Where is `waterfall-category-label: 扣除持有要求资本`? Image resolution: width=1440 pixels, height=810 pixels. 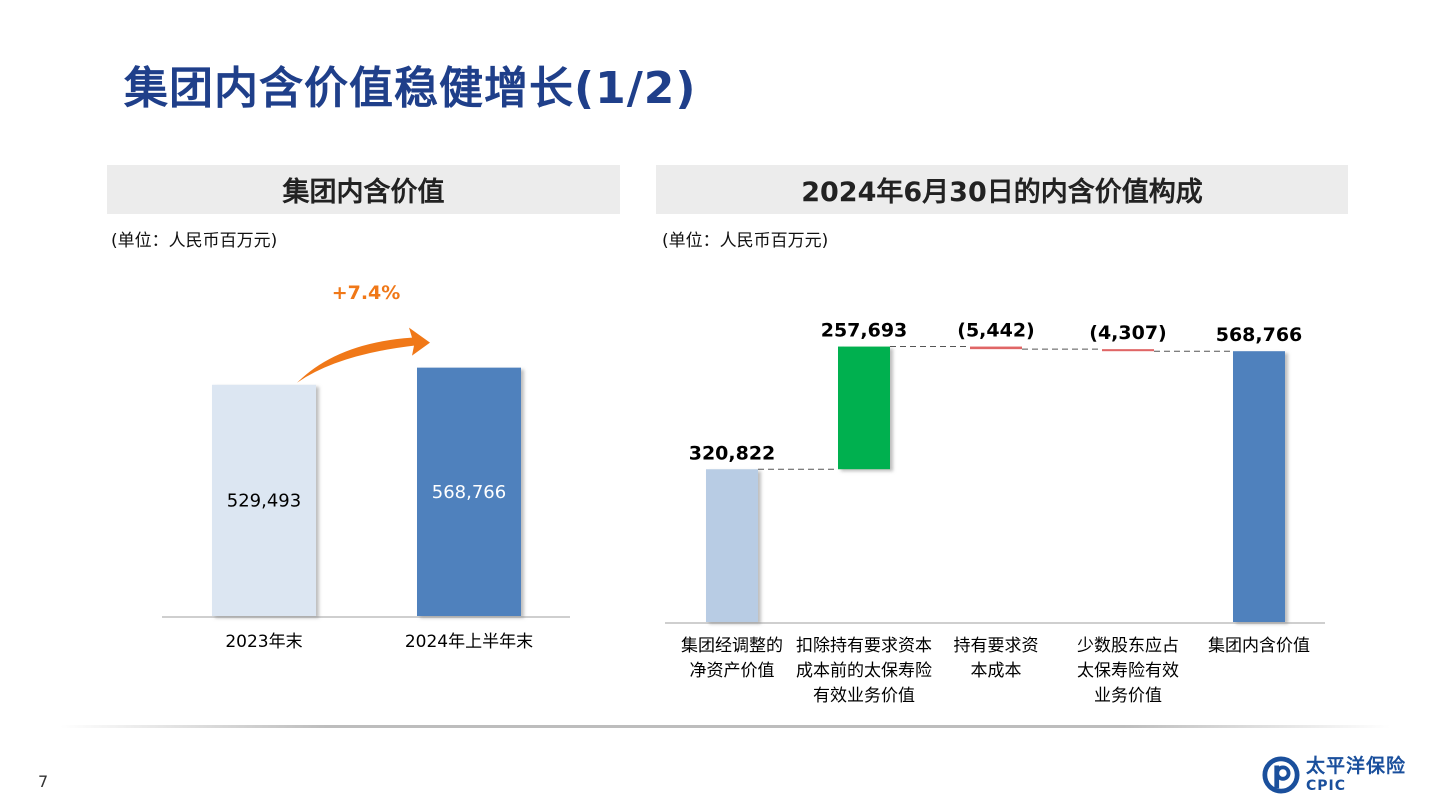
waterfall-category-label: 扣除持有要求资本 is located at coordinates (864, 646).